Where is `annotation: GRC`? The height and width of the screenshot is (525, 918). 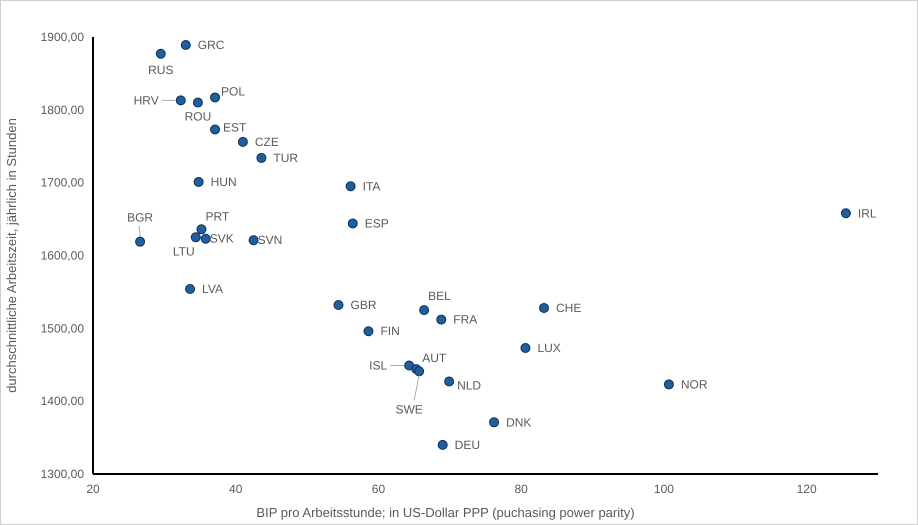
annotation: GRC is located at coordinates (211, 45).